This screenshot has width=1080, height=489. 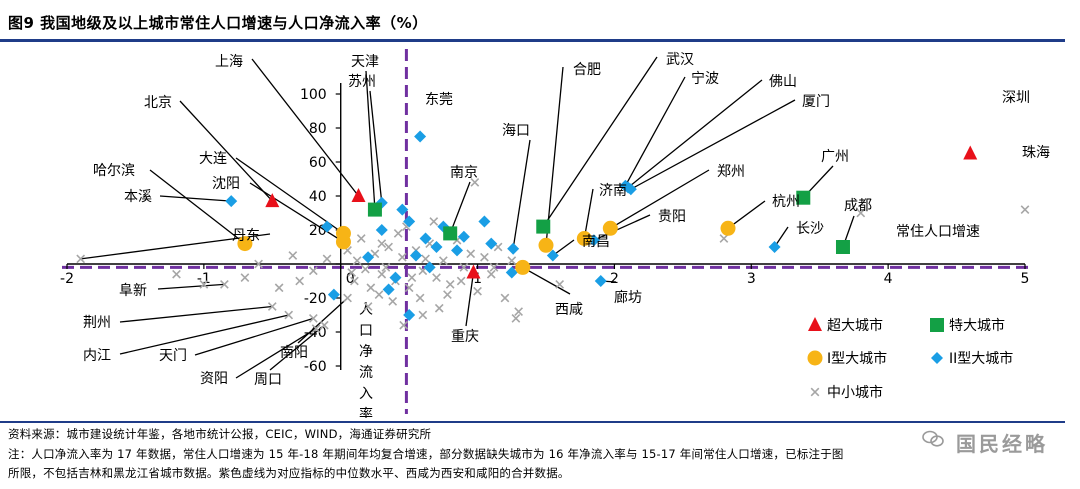 I want to click on legend-label: II型大城市, so click(x=981, y=358).